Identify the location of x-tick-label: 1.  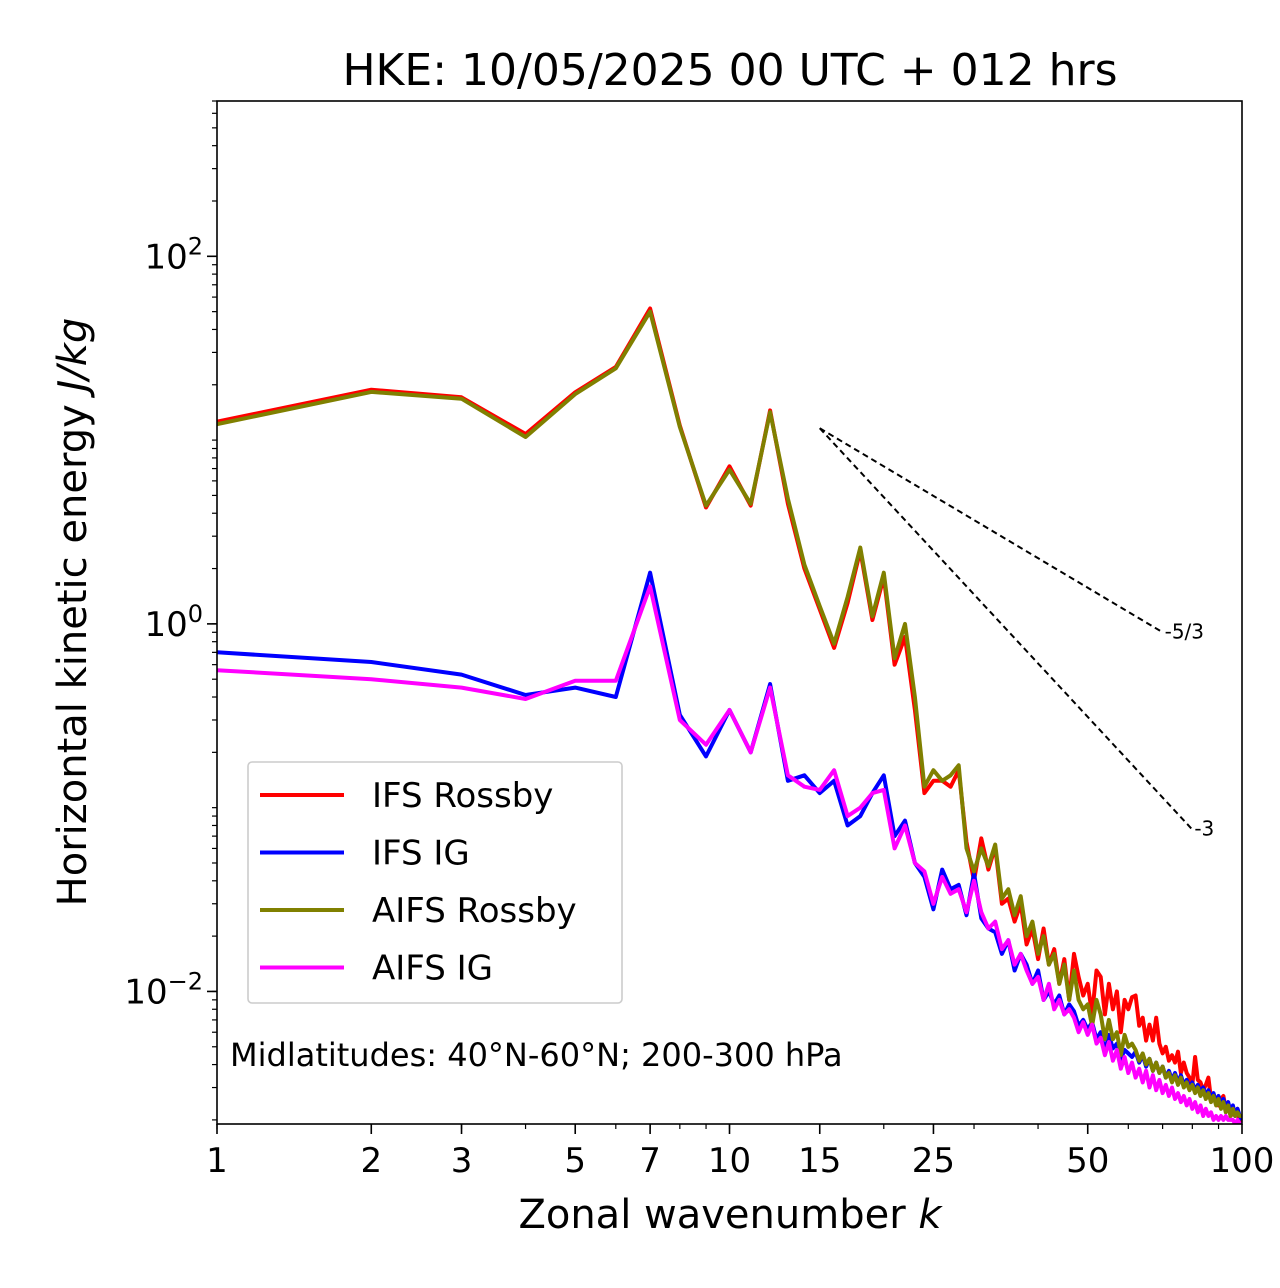
(217, 1161).